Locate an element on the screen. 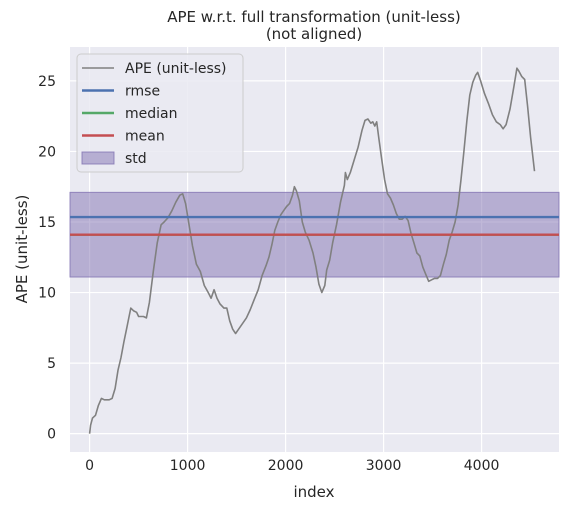 The width and height of the screenshot is (578, 508). legend-label-median: median is located at coordinates (151, 114).